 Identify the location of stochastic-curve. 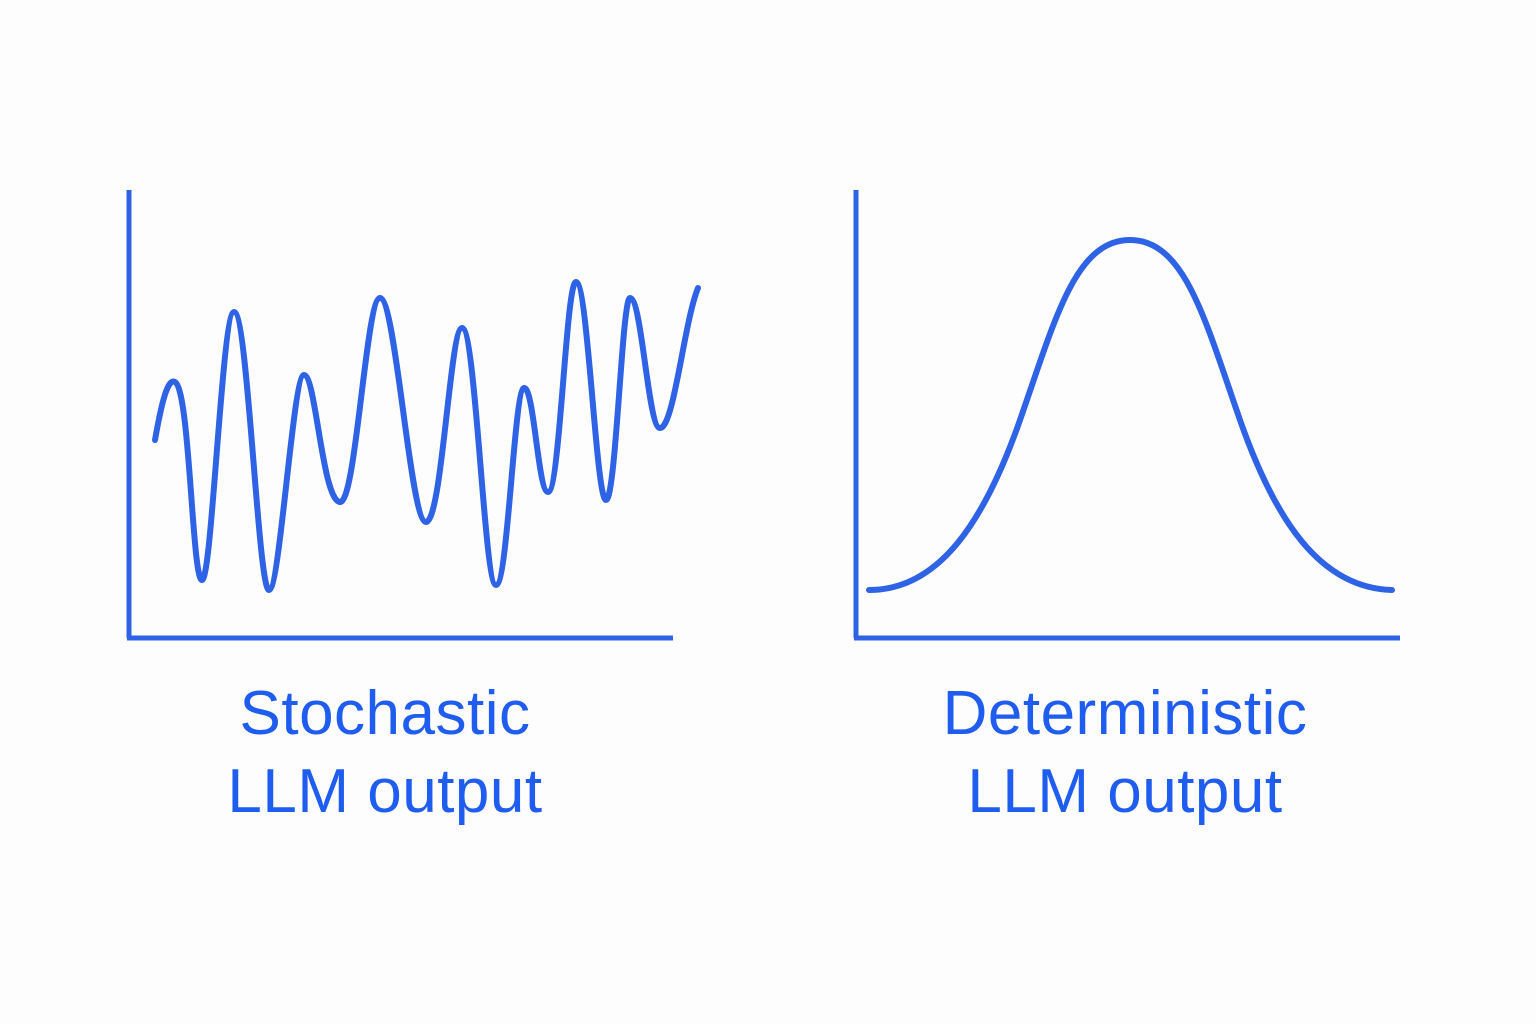
(426, 436).